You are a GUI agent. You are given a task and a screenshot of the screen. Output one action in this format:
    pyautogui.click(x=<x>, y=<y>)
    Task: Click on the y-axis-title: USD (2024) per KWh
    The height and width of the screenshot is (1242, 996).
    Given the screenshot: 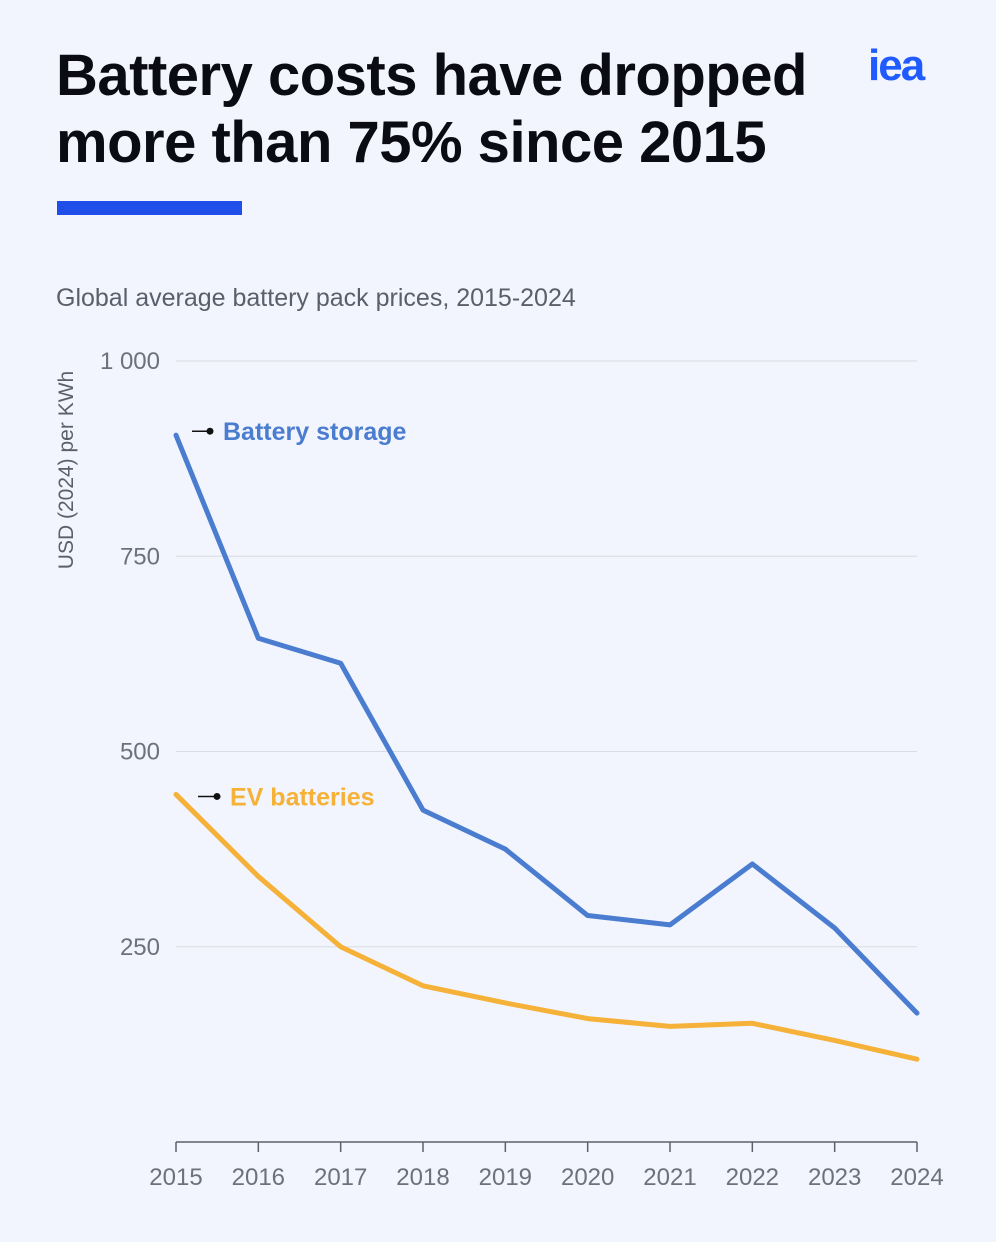 What is the action you would take?
    pyautogui.click(x=66, y=470)
    